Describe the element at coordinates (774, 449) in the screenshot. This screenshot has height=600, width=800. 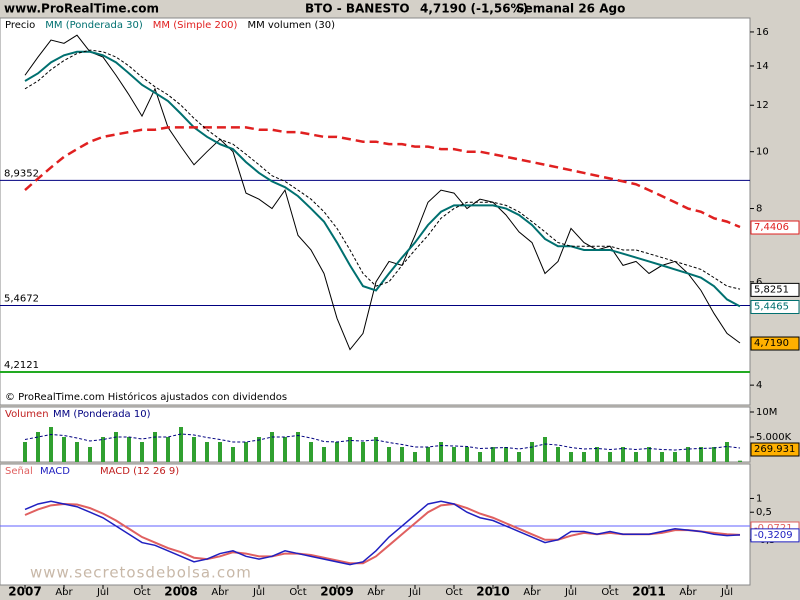
I see `value-label: 269.931` at that location.